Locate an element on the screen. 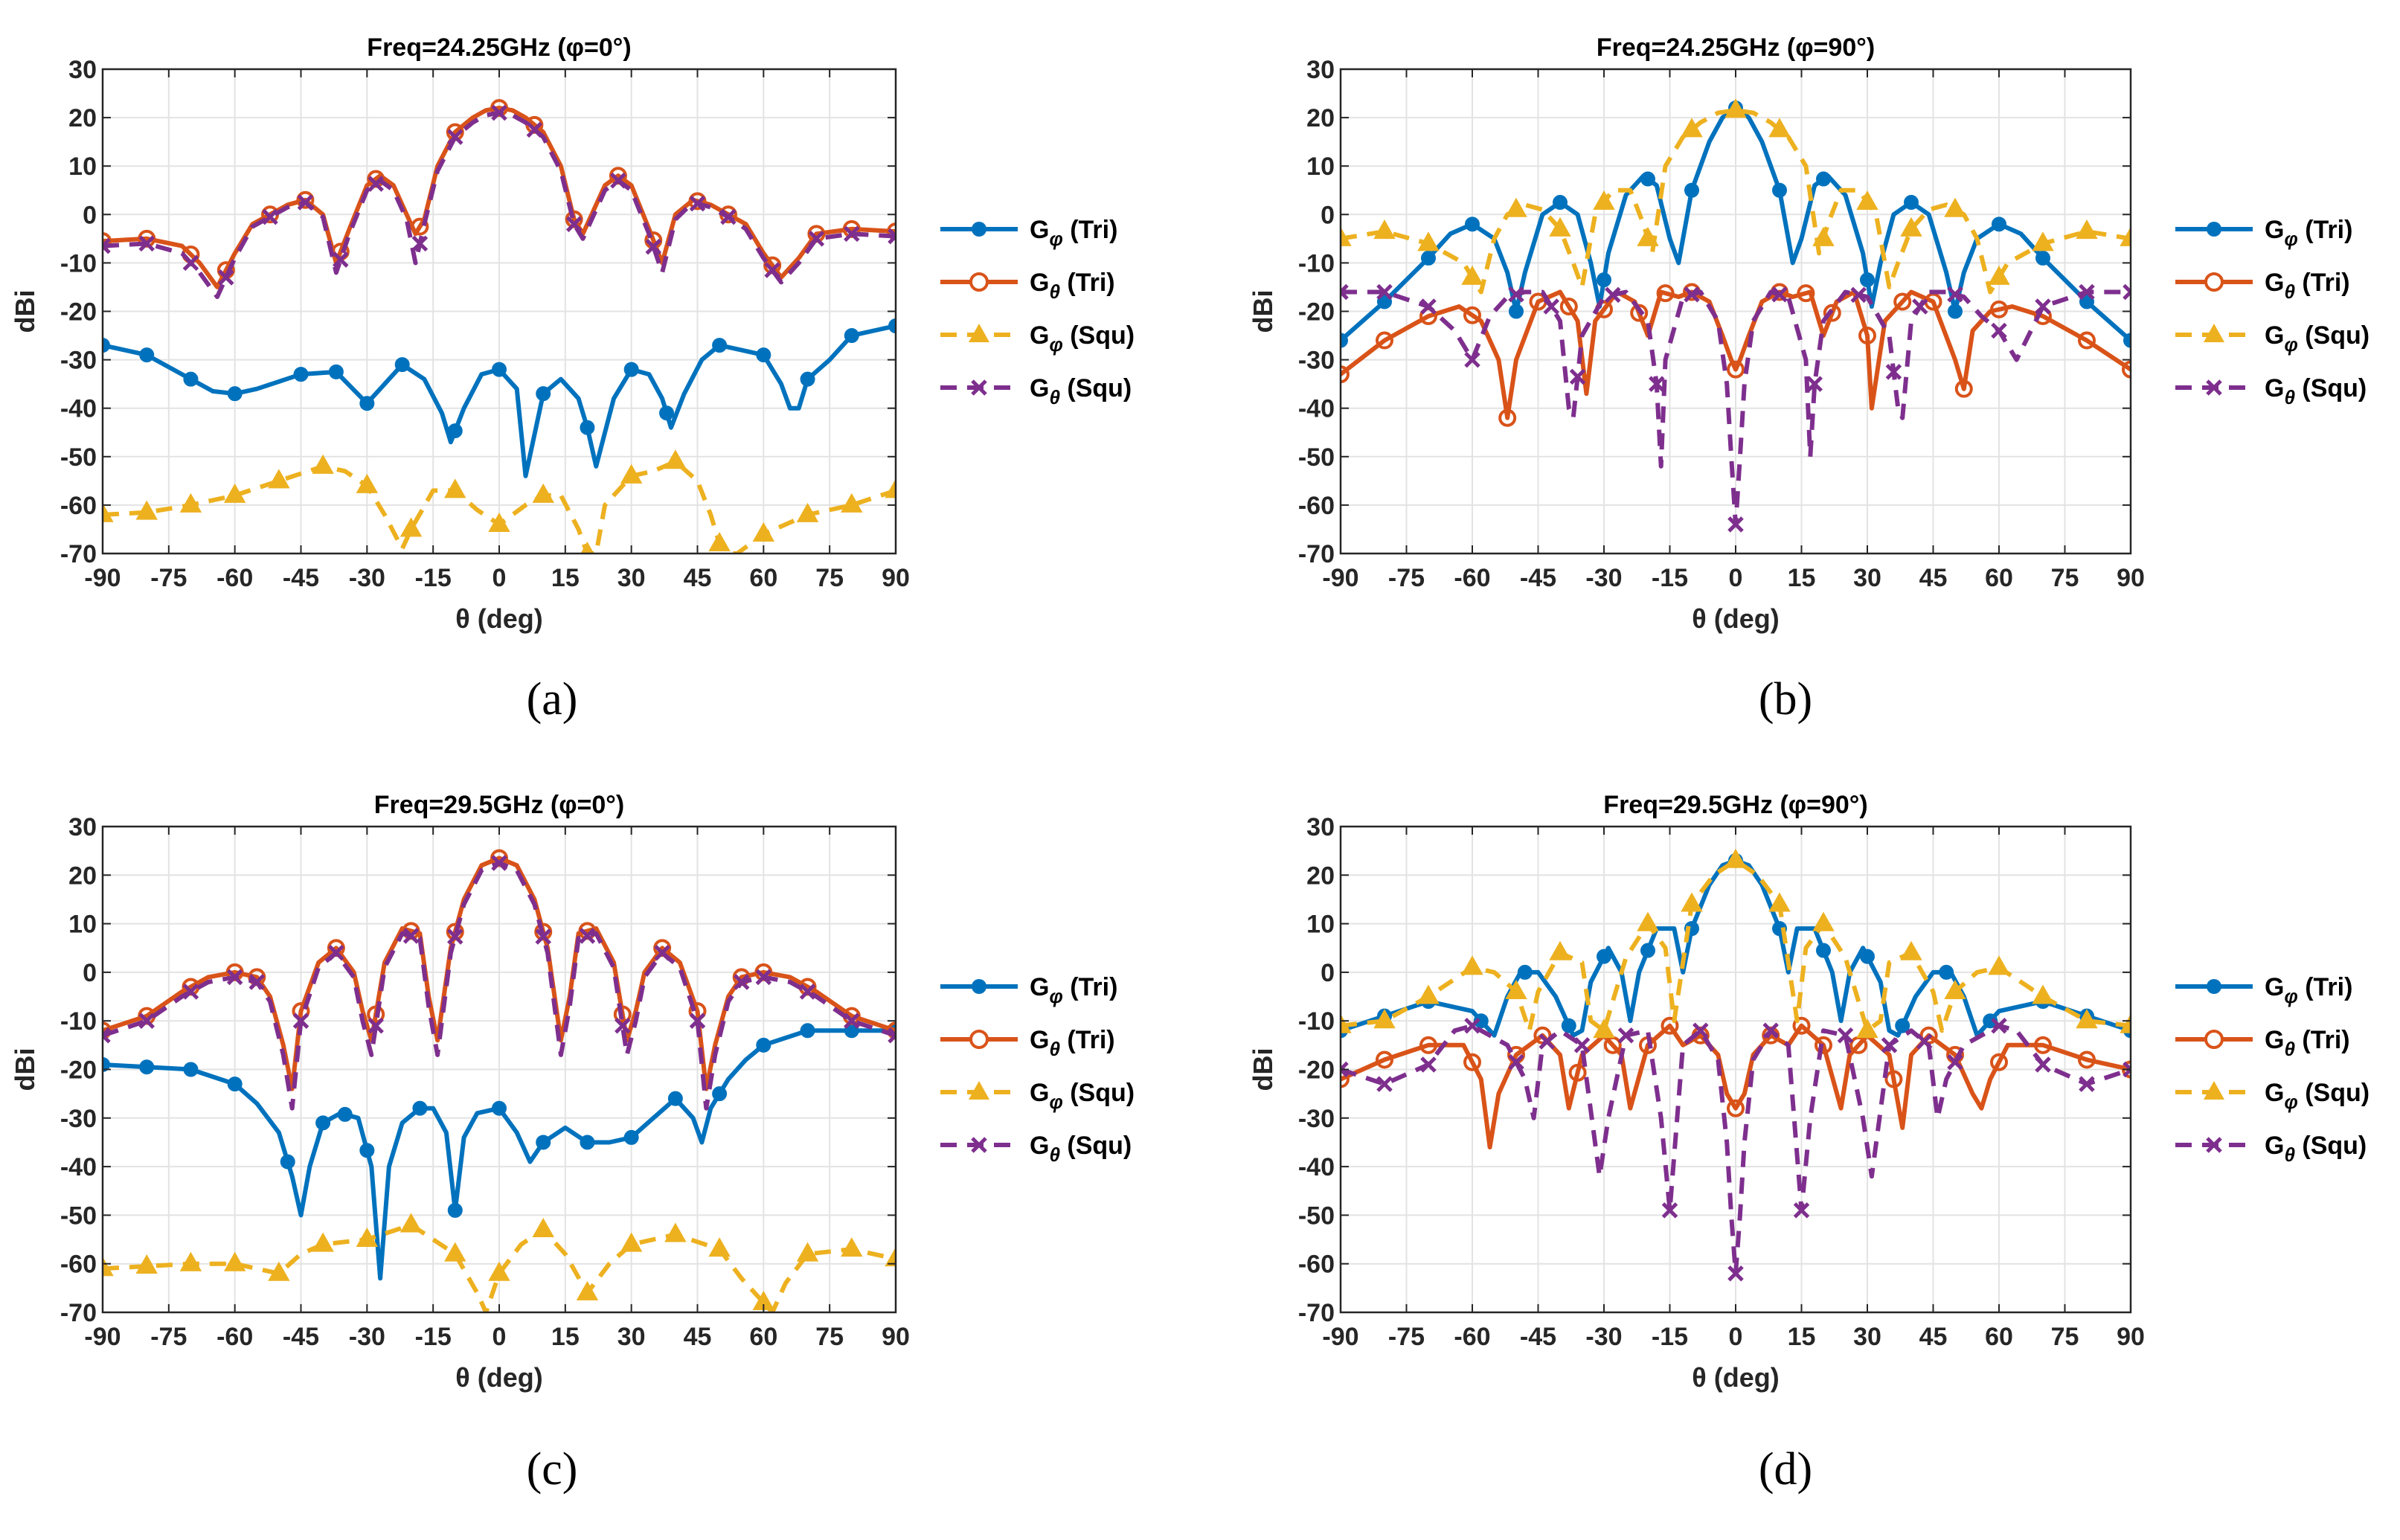 This screenshot has height=1540, width=2400. x-tick-label: 15 is located at coordinates (565, 1337).